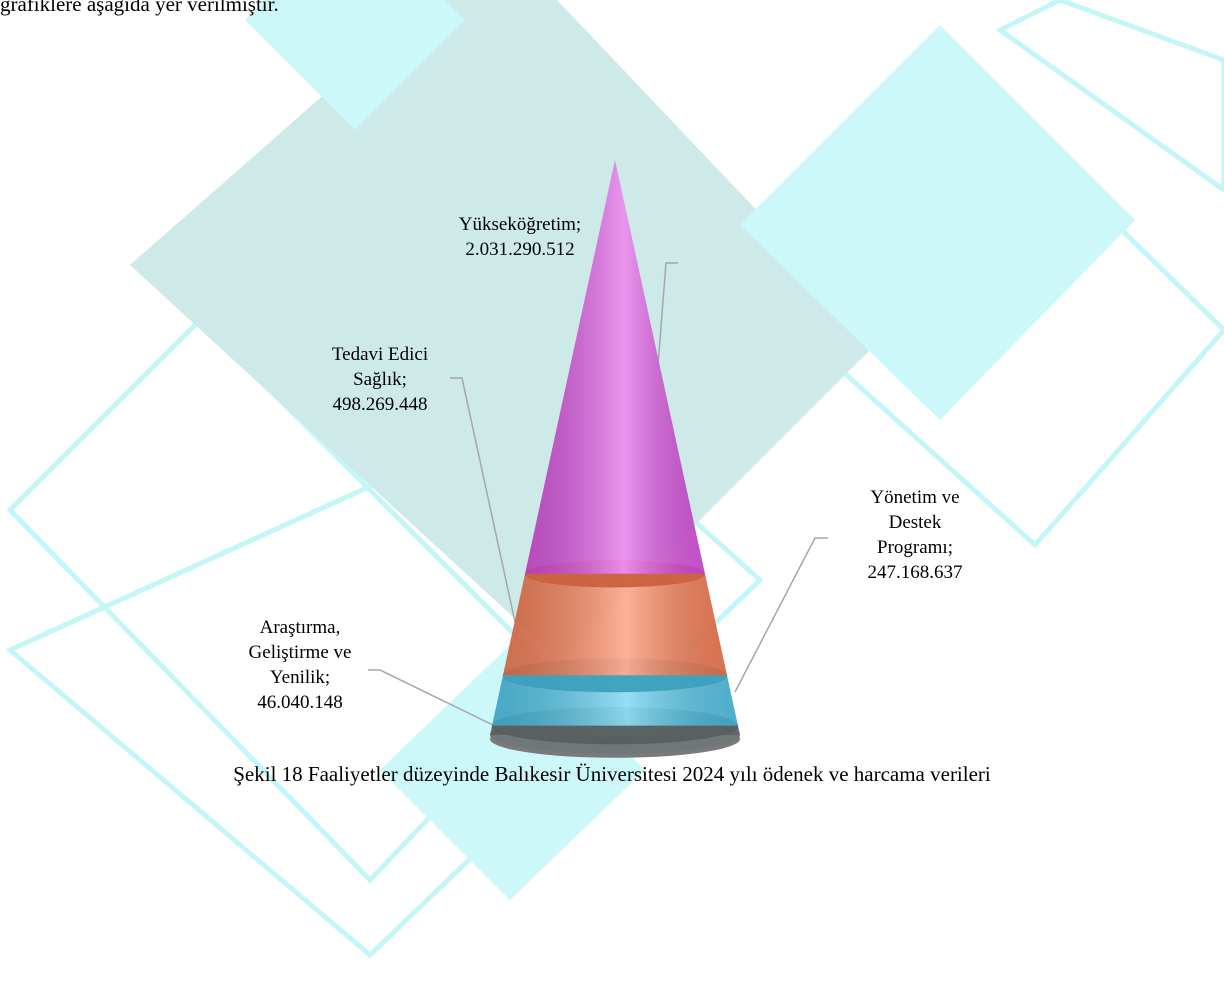 The height and width of the screenshot is (981, 1224). Describe the element at coordinates (380, 404) in the screenshot. I see `value-label: 498.269.448` at that location.